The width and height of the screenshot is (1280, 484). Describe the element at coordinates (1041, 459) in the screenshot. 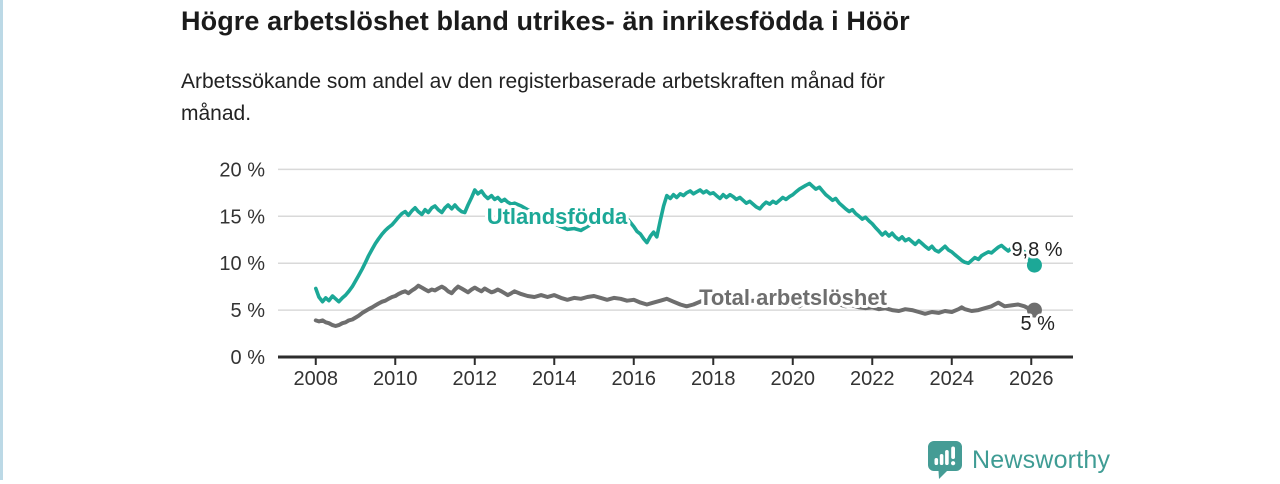

I see `newsworthy-brand-text: Newsworthy` at that location.